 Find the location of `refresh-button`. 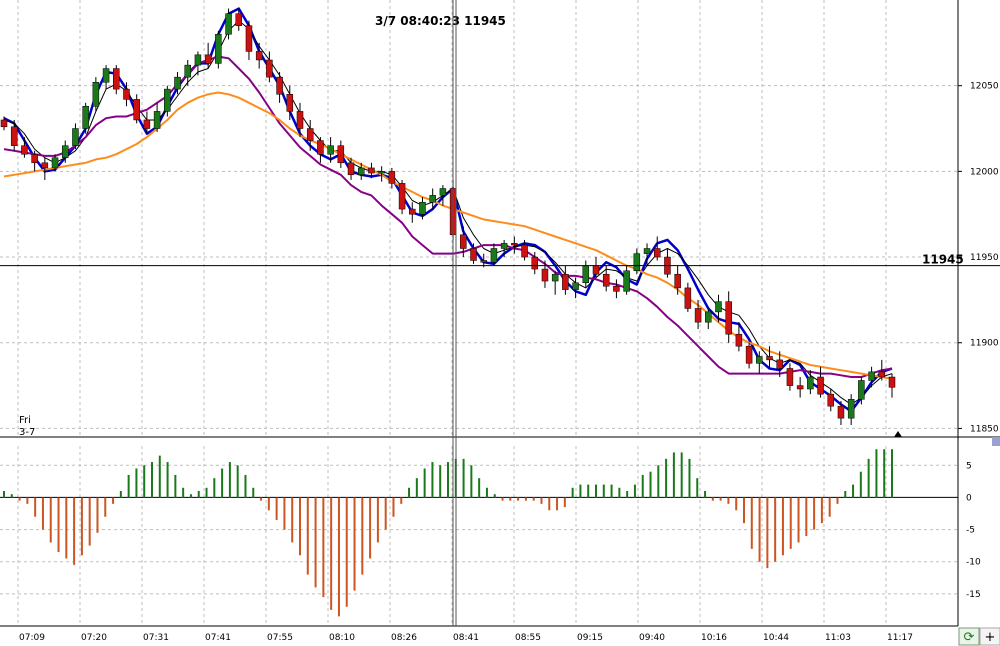

refresh-button is located at coordinates (969, 636).